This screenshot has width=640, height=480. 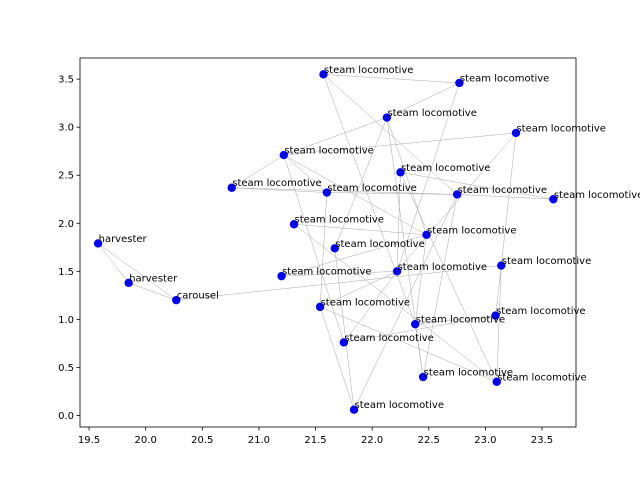 What do you see at coordinates (66, 368) in the screenshot?
I see `y-tick-label: 0.5` at bounding box center [66, 368].